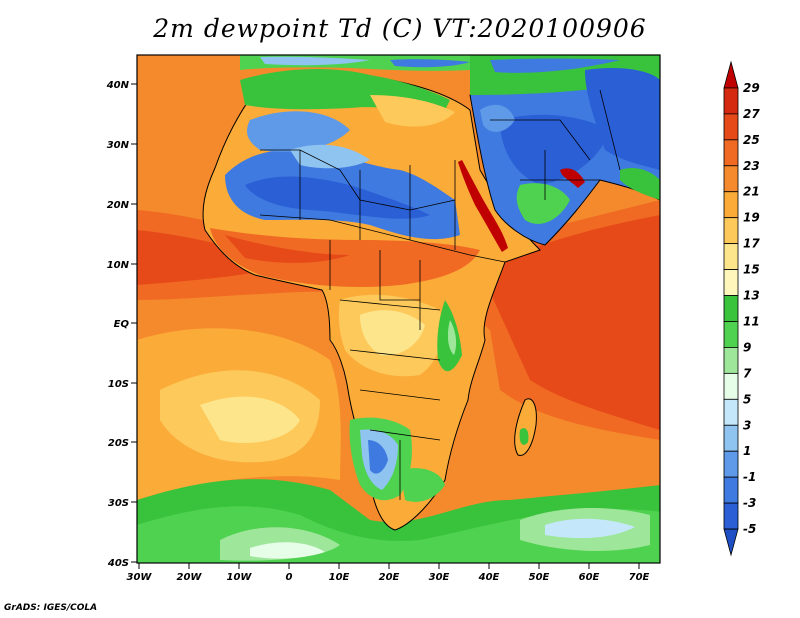  What do you see at coordinates (118, 205) in the screenshot?
I see `lat-label: 20N` at bounding box center [118, 205].